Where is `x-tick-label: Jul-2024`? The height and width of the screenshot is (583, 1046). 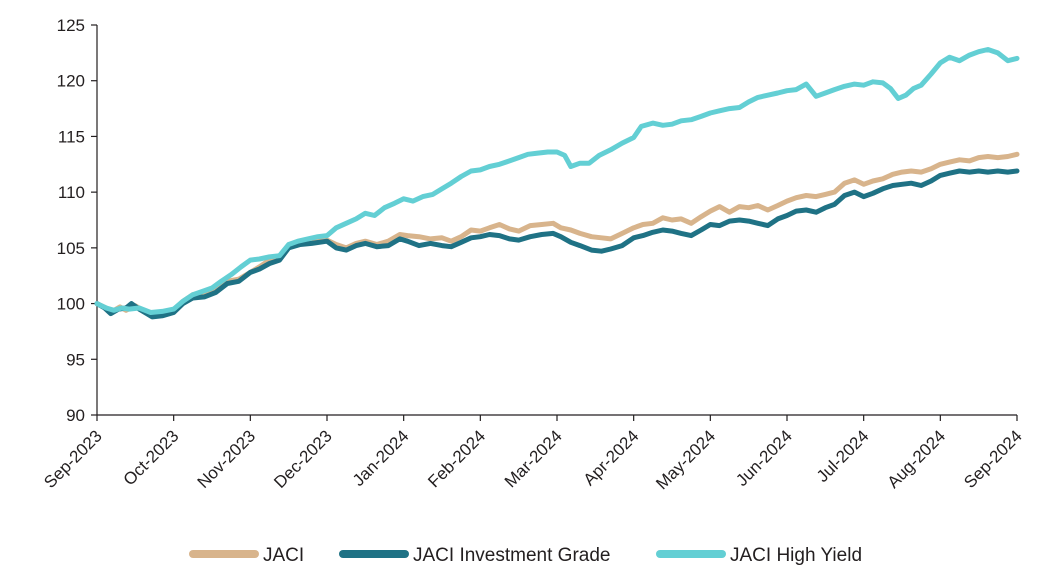 x-tick-label: Jul-2024 is located at coordinates (843, 456).